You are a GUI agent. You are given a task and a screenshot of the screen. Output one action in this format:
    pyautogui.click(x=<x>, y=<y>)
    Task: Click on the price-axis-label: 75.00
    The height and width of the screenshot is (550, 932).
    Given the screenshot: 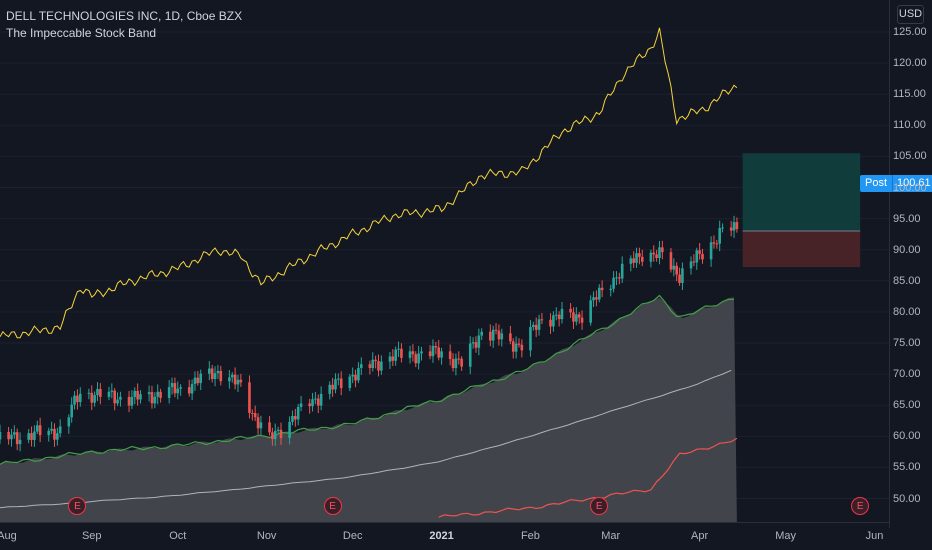 What is the action you would take?
    pyautogui.click(x=907, y=343)
    